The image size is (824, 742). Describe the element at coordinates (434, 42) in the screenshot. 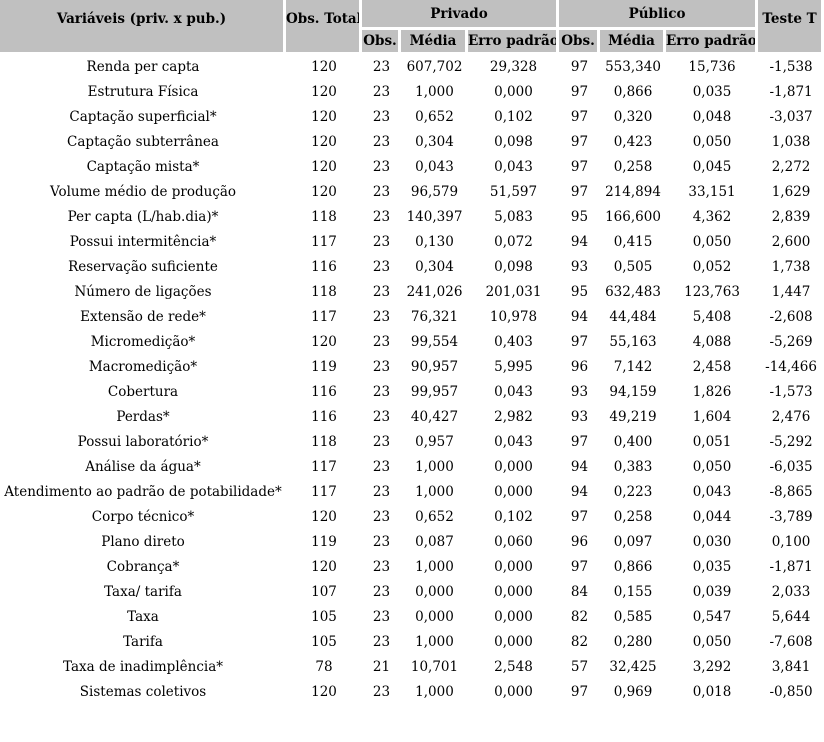

I see `col-header-privado-media: Média` at that location.